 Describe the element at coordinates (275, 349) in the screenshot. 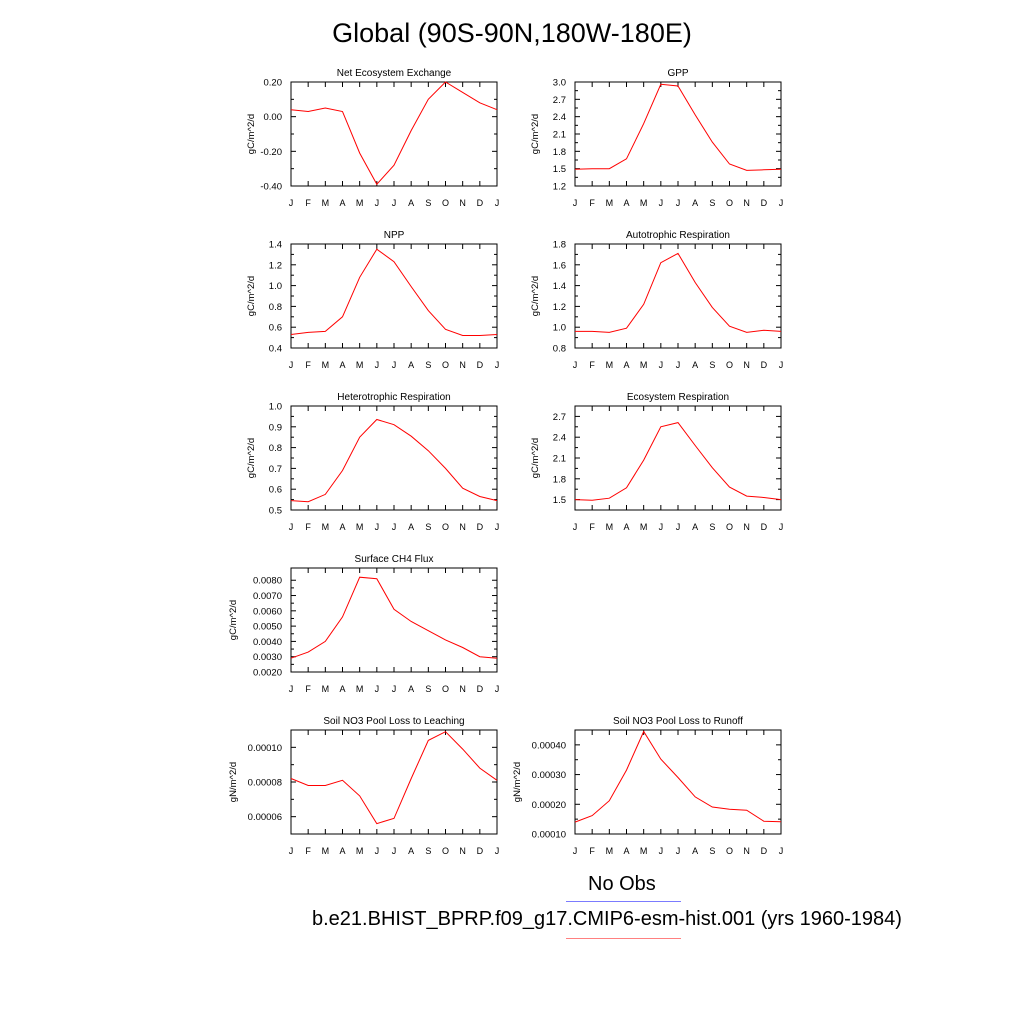

I see `y-tick-label: 0.4` at that location.